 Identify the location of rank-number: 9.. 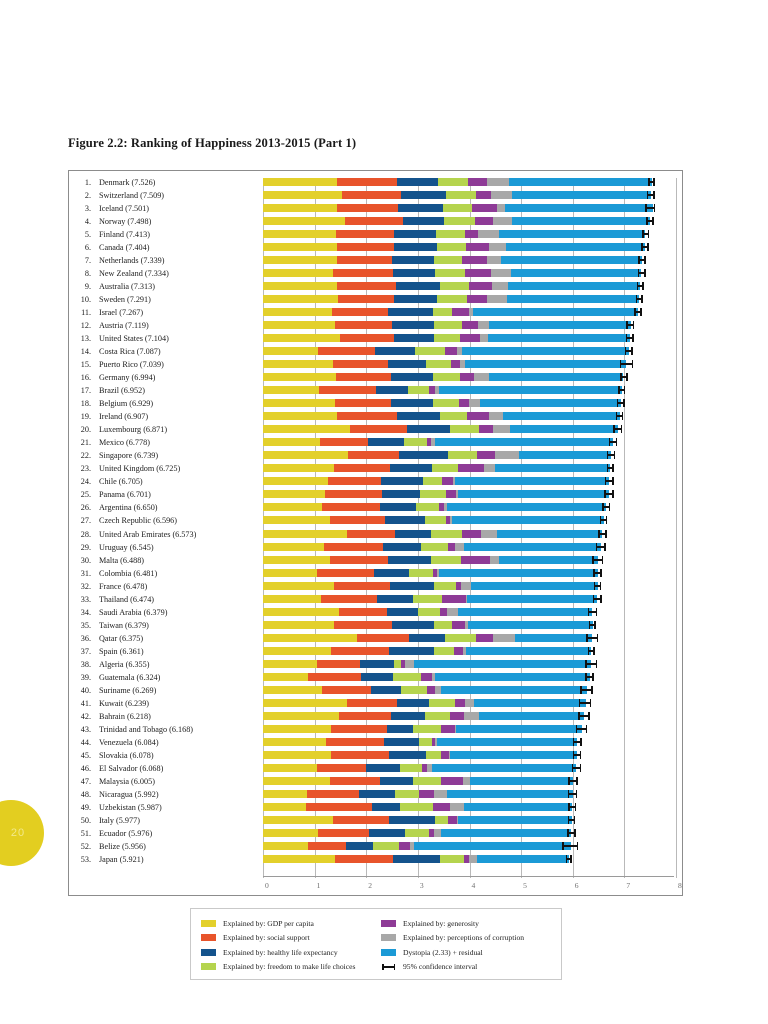
(87, 287).